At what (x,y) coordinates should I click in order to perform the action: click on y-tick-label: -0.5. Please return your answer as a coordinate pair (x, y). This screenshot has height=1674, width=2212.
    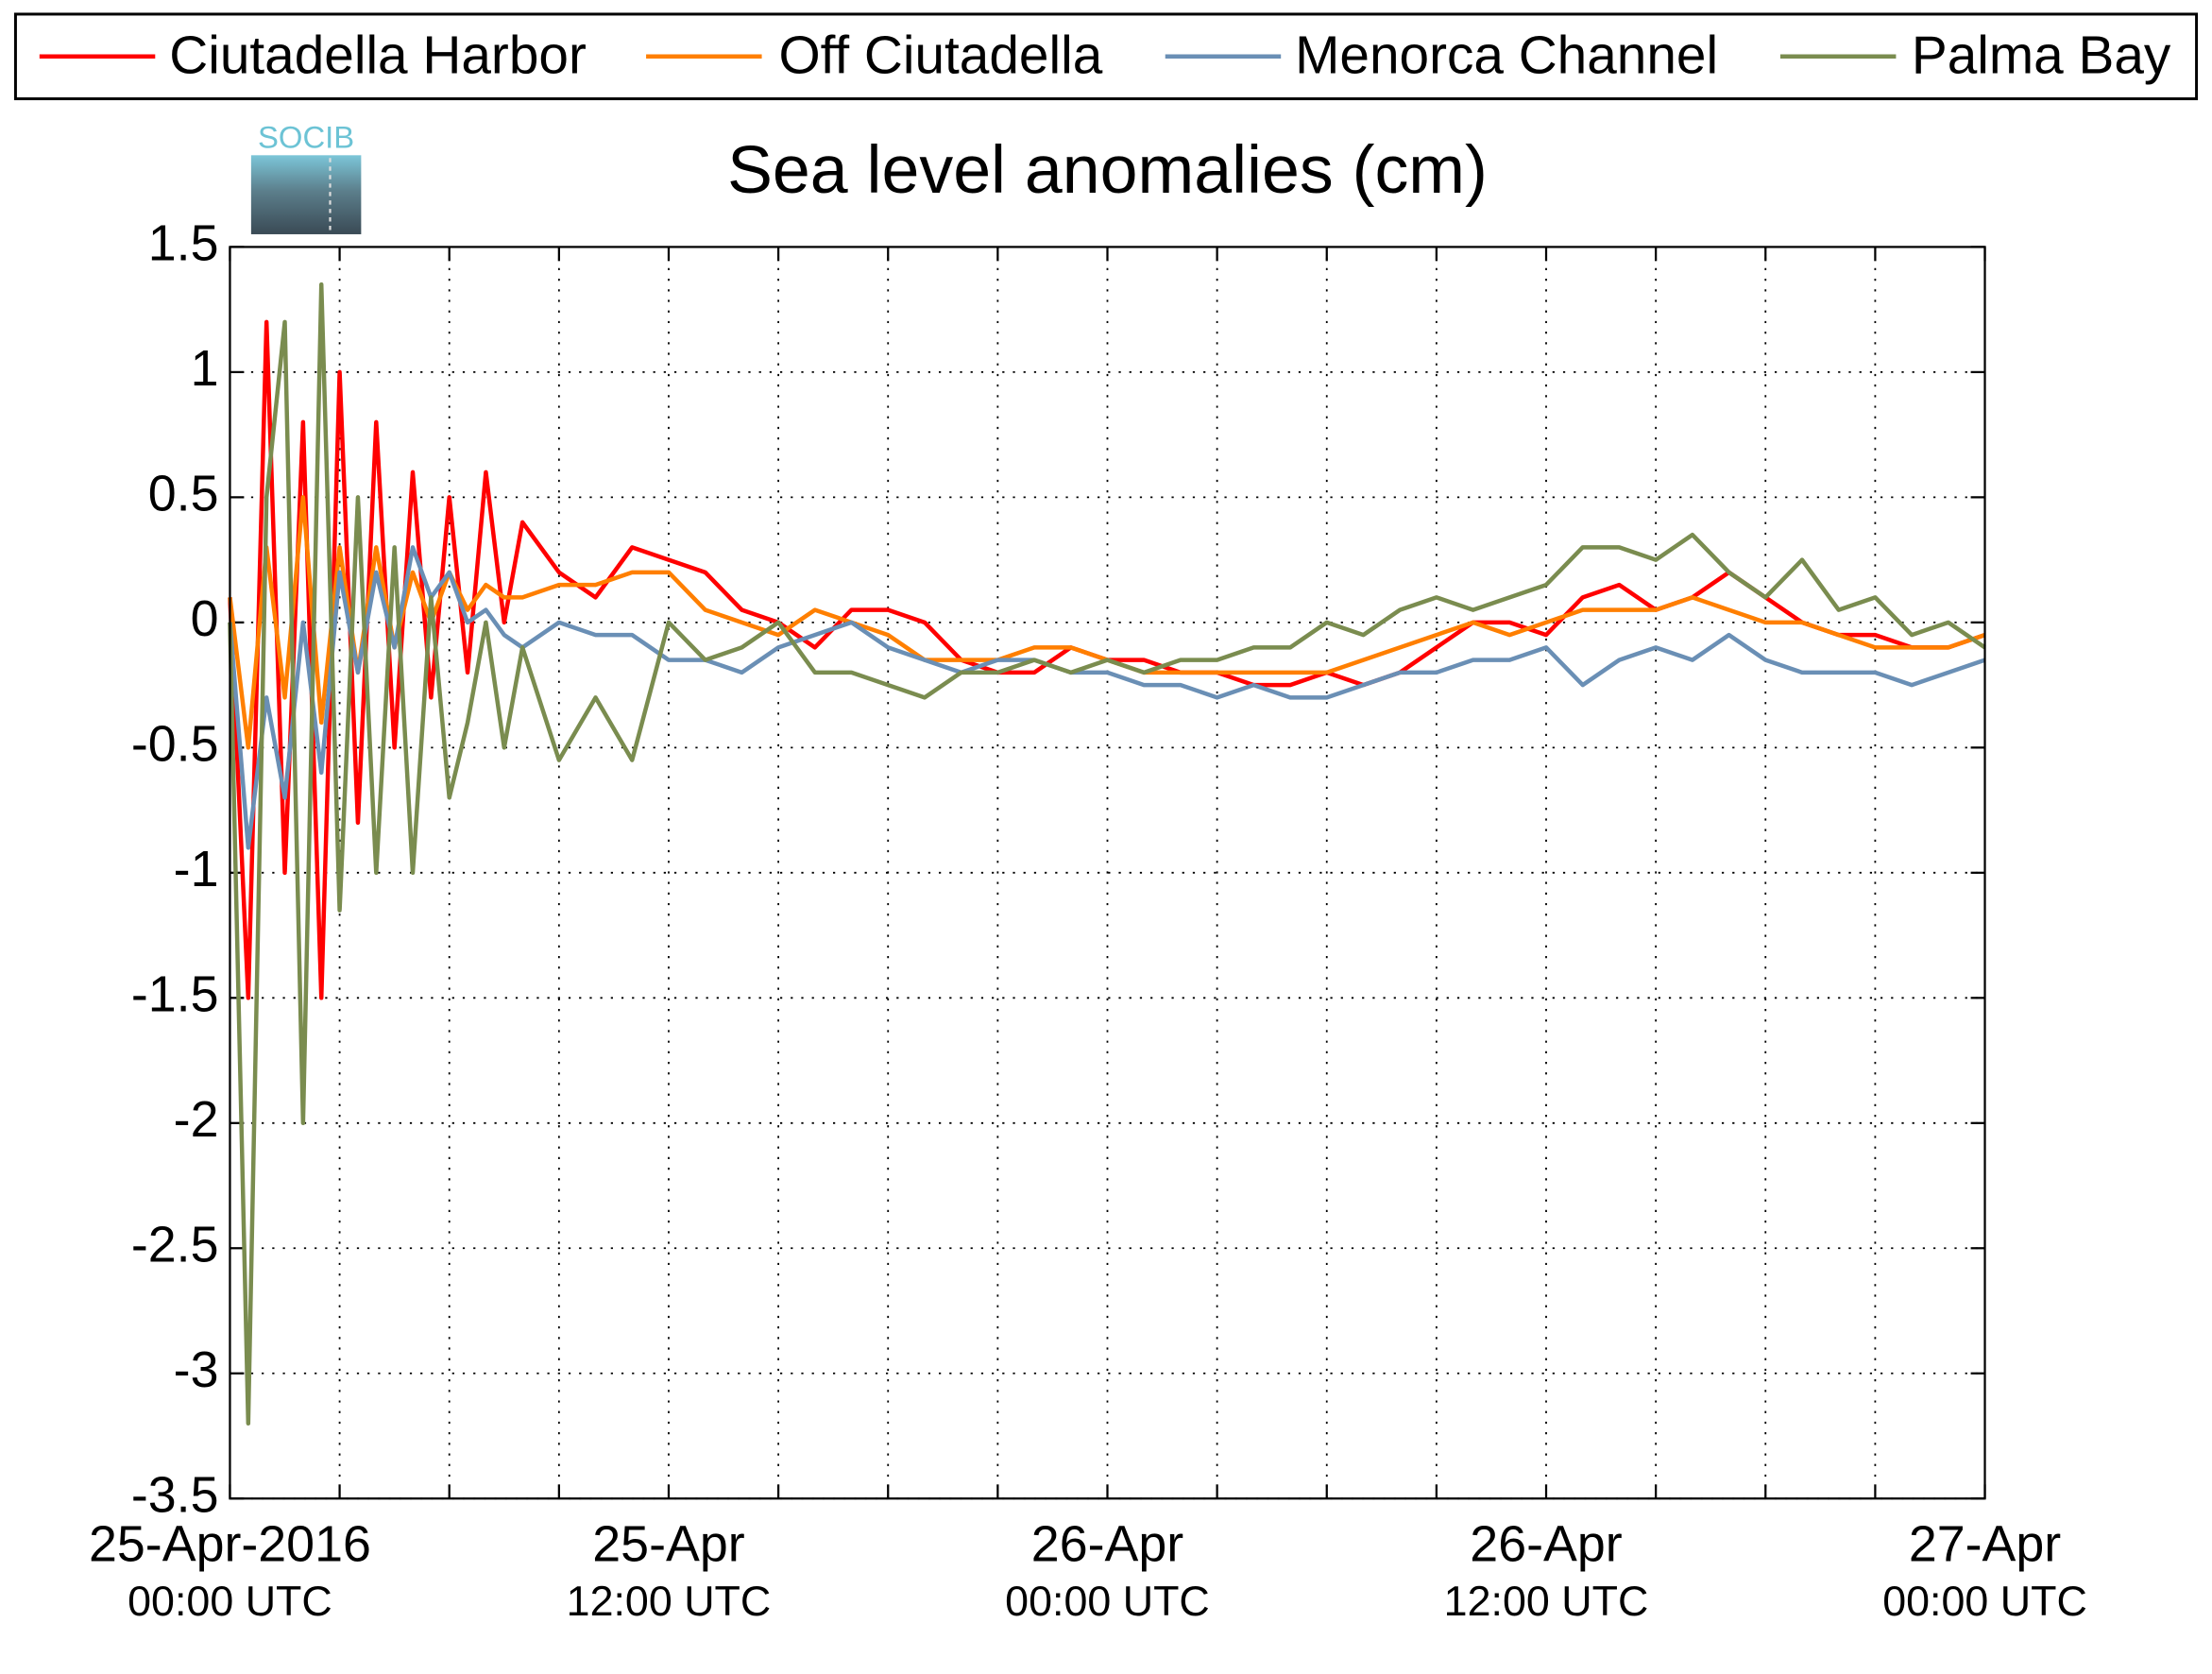
    Looking at the image, I should click on (175, 744).